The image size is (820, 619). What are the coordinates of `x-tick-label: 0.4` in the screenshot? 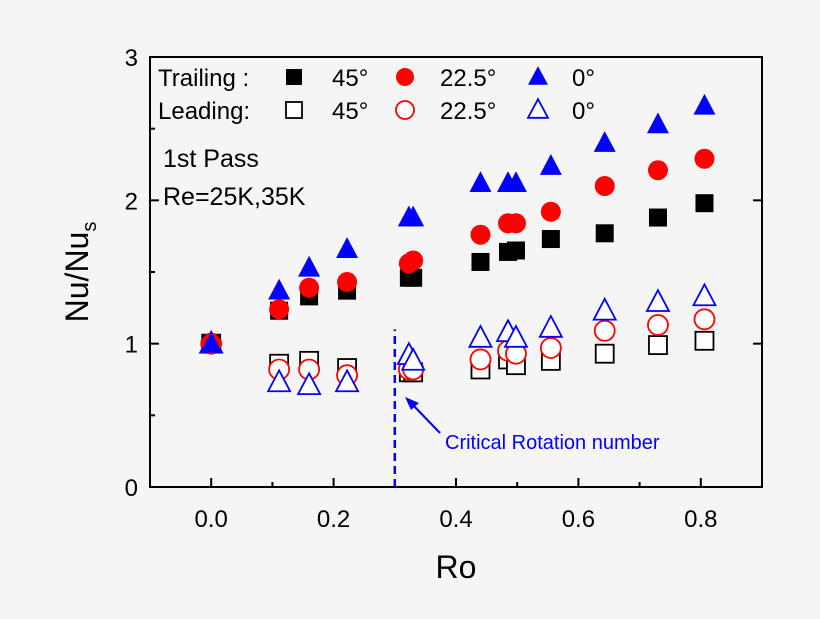 It's located at (455, 519).